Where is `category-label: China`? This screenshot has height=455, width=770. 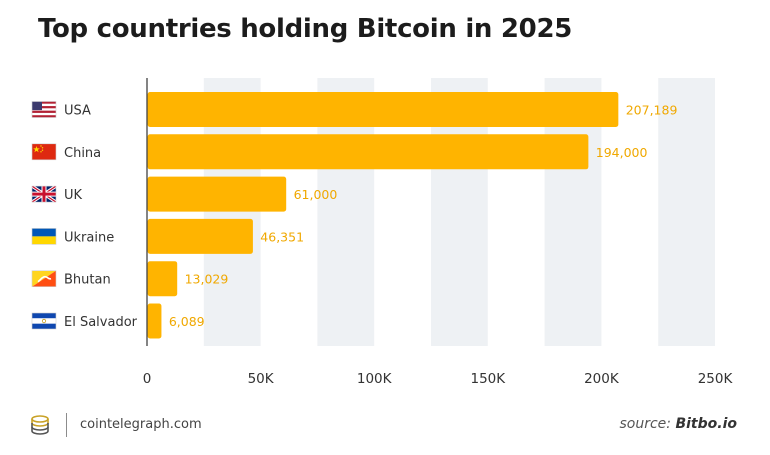
category-label: China is located at coordinates (82, 153).